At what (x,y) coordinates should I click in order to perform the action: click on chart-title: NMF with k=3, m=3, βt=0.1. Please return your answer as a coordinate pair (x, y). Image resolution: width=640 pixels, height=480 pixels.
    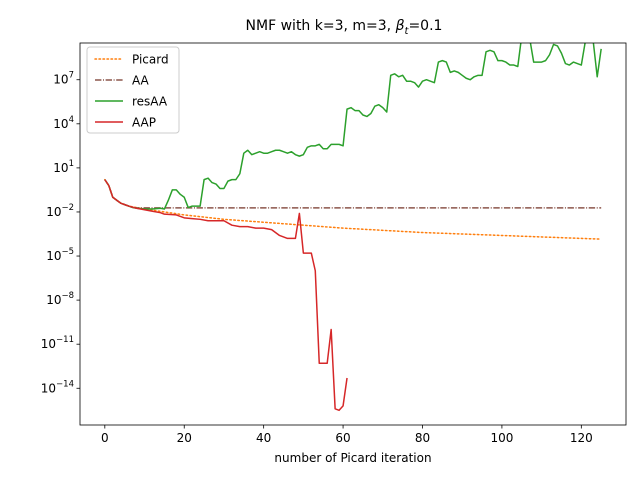
    Looking at the image, I should click on (344, 27).